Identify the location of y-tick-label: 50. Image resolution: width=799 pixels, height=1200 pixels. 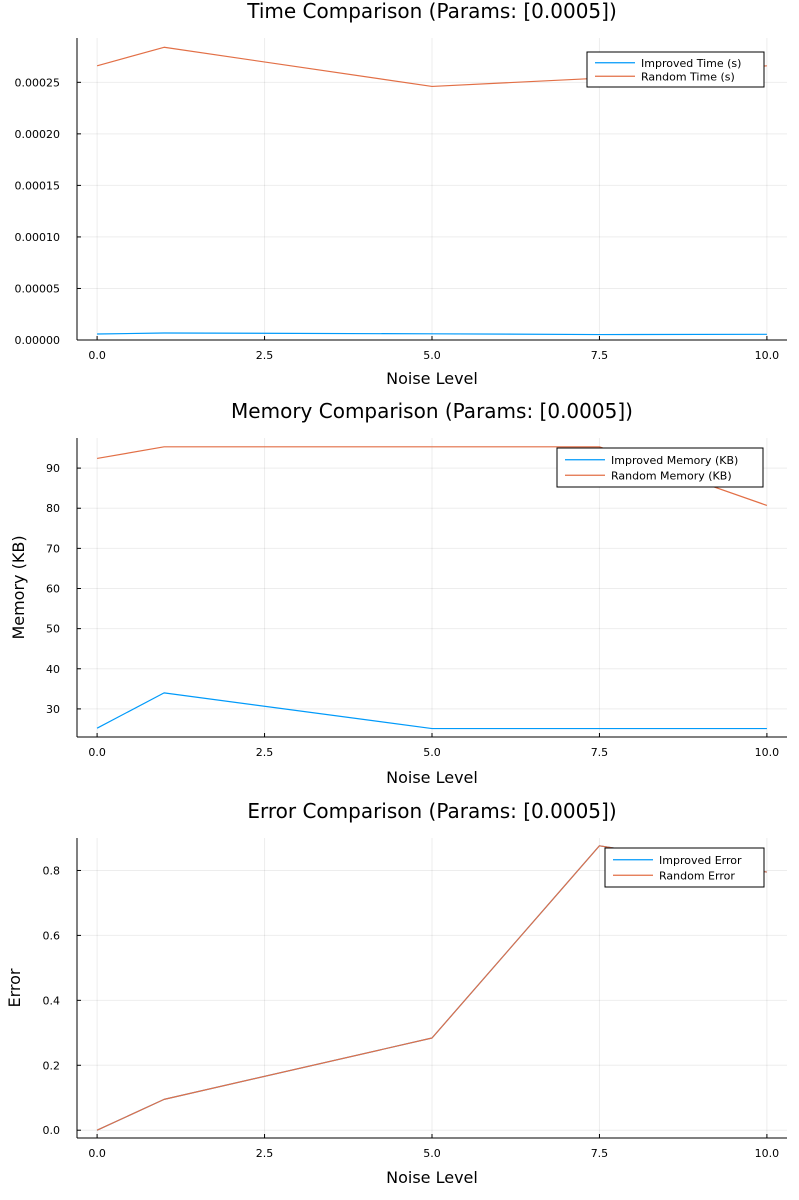
(53, 629).